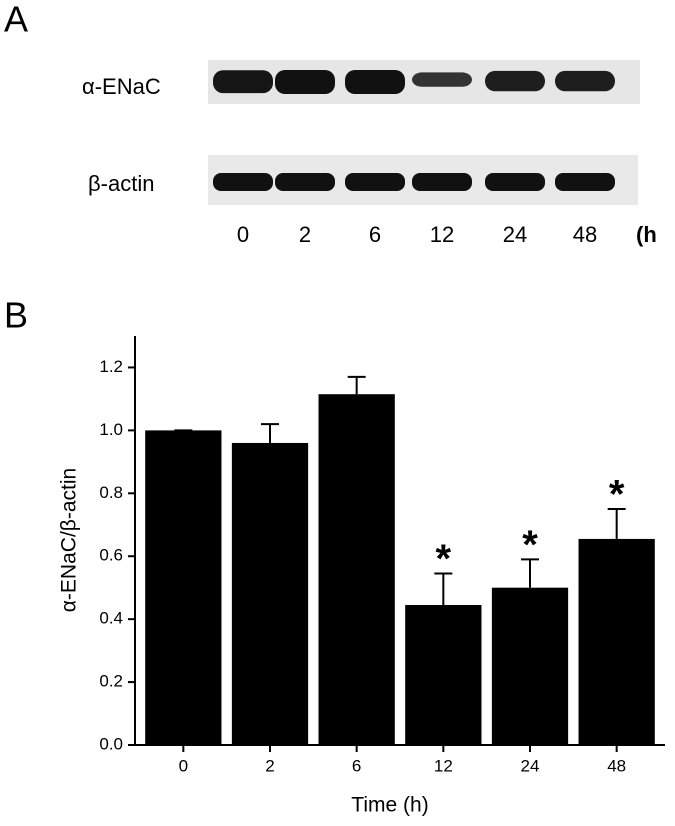 Image resolution: width=675 pixels, height=826 pixels. Describe the element at coordinates (530, 765) in the screenshot. I see `x-tick-label: 24` at that location.